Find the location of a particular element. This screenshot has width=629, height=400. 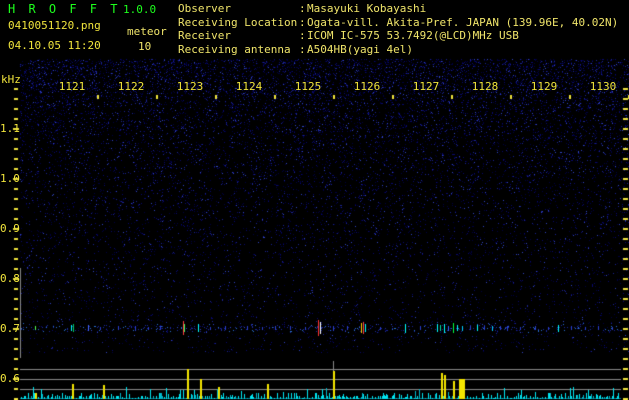

app-title: H R O F F T is located at coordinates (64, 9).